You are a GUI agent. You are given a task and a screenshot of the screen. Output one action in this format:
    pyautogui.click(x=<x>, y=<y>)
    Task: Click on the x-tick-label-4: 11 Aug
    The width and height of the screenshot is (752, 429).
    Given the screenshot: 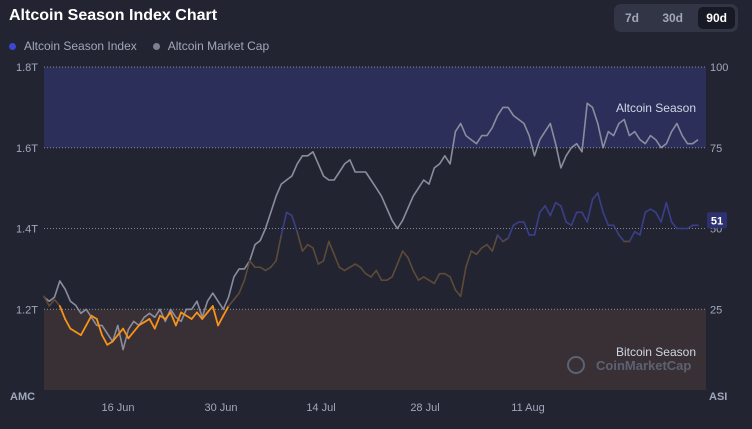 What is the action you would take?
    pyautogui.click(x=527, y=408)
    